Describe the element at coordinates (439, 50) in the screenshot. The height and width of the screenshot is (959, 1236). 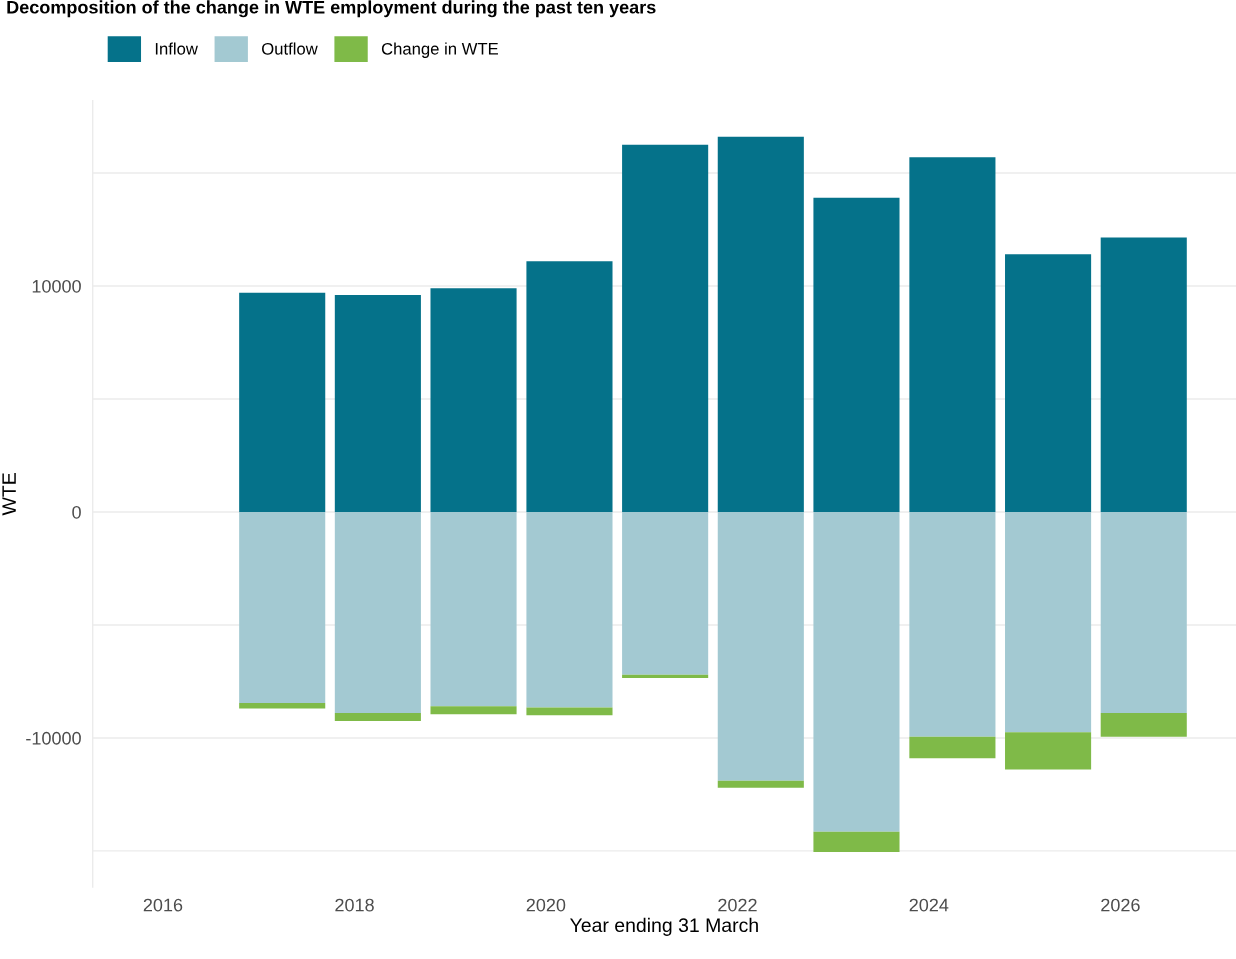
I see `legend-label: Change in WTE` at that location.